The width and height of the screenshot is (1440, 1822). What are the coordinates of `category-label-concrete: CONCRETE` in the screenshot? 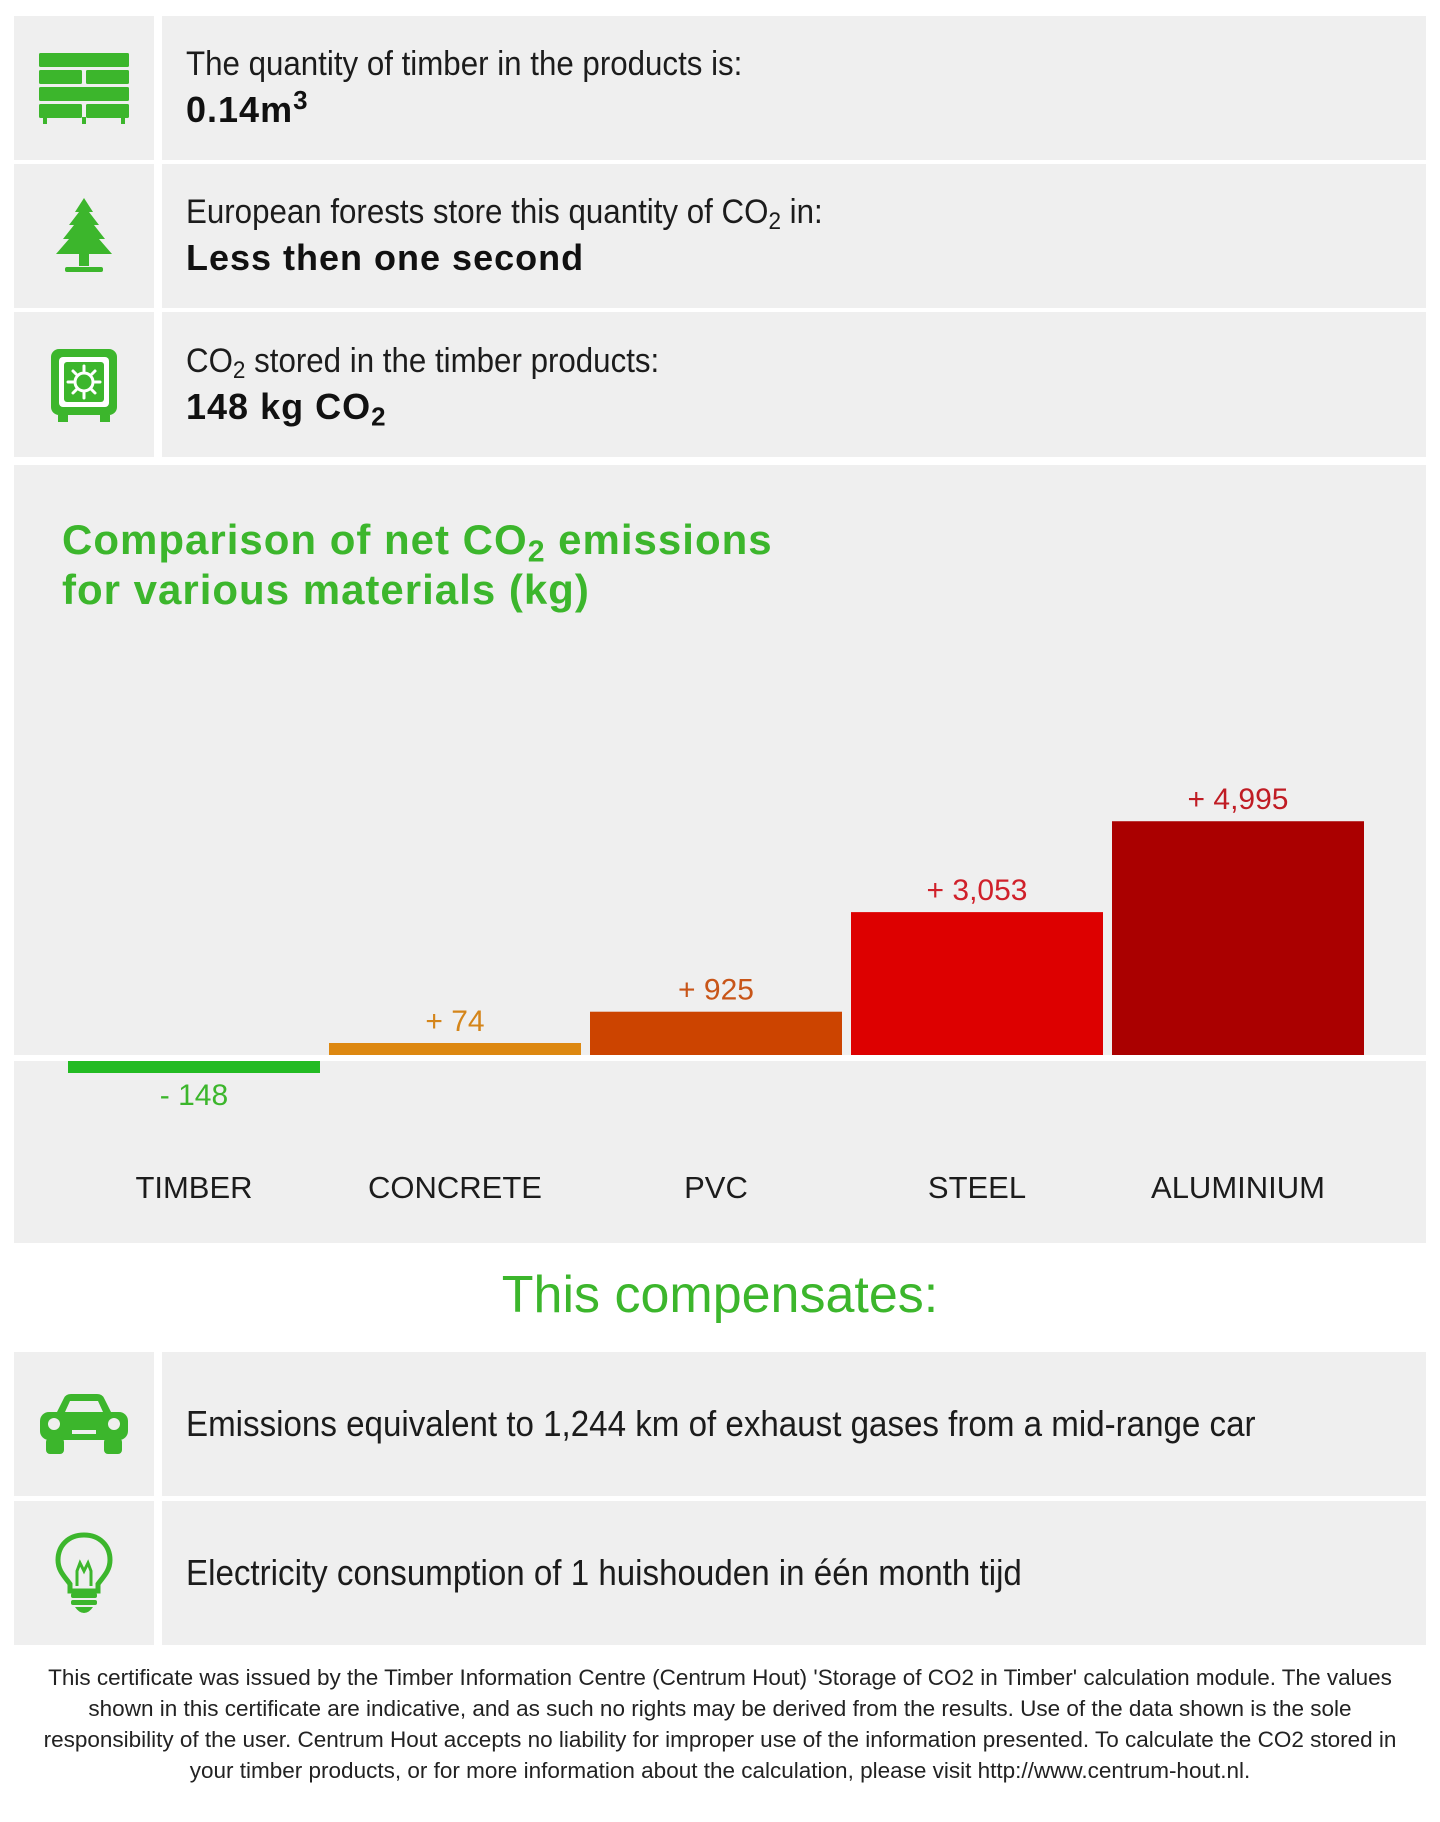 It's located at (455, 1187).